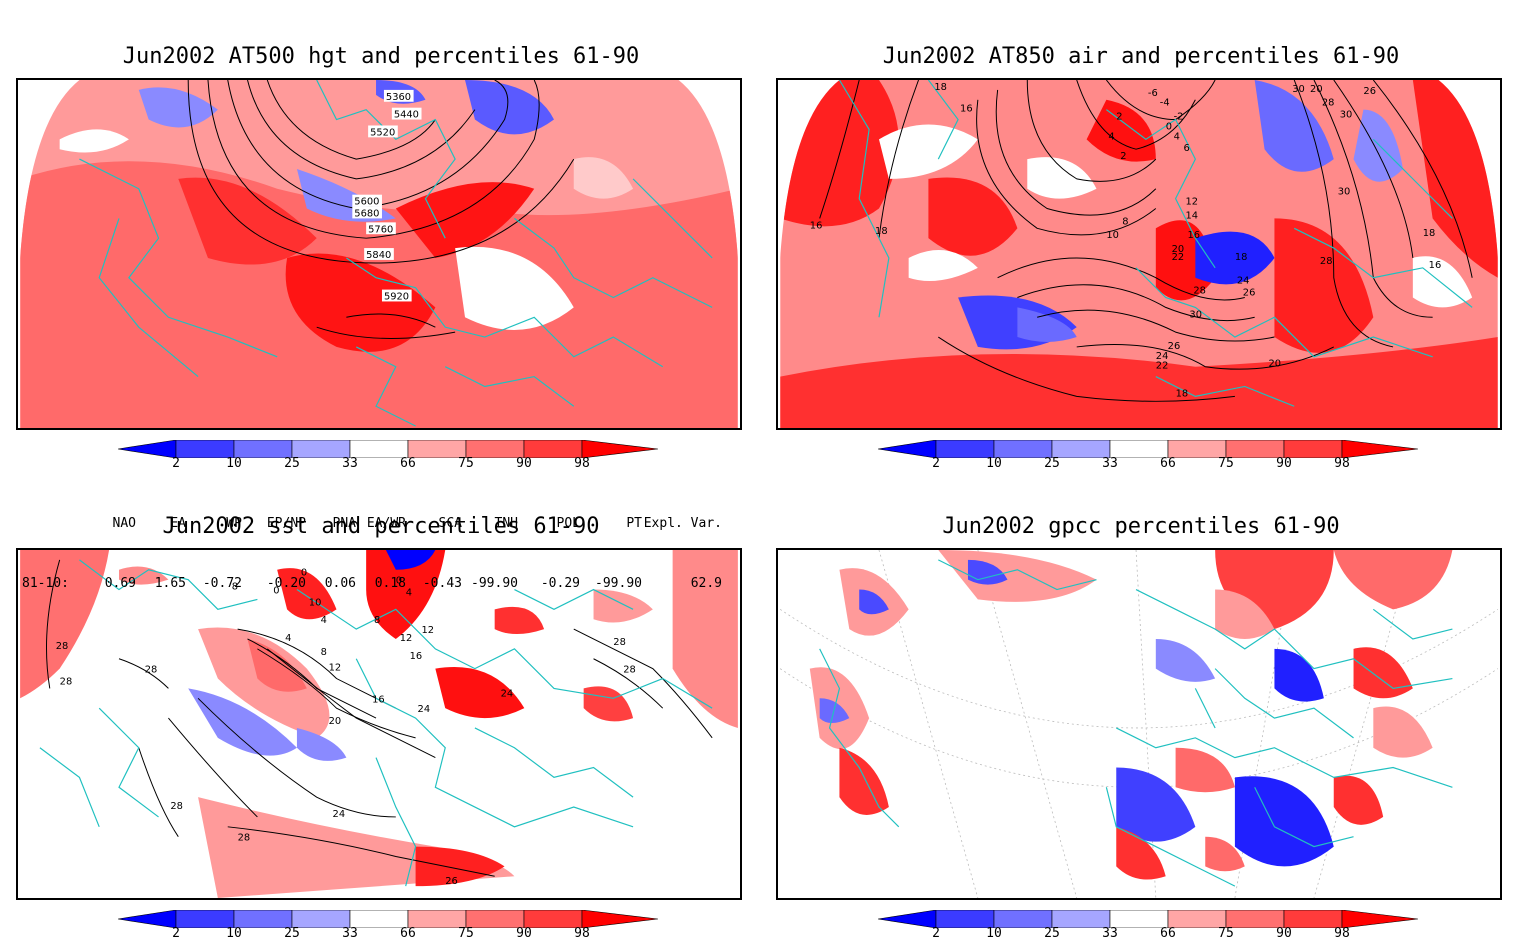  I want to click on hgt500-contour-labels: 5360 5440 5520 5600 5680 5760 5840 5920, so click(387, 195).